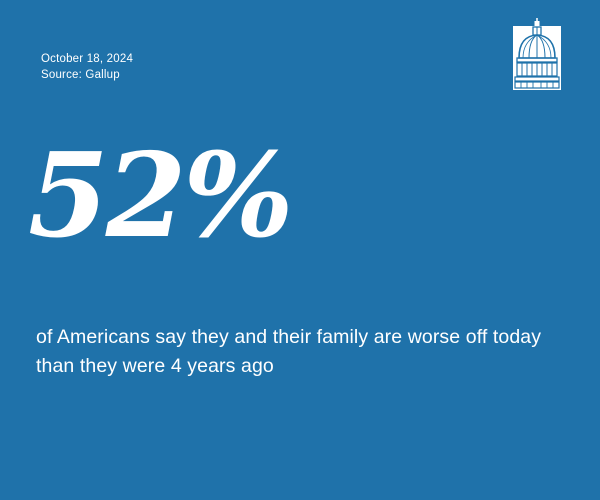 The width and height of the screenshot is (600, 500). Describe the element at coordinates (537, 54) in the screenshot. I see `capitol-dome-icon` at that location.